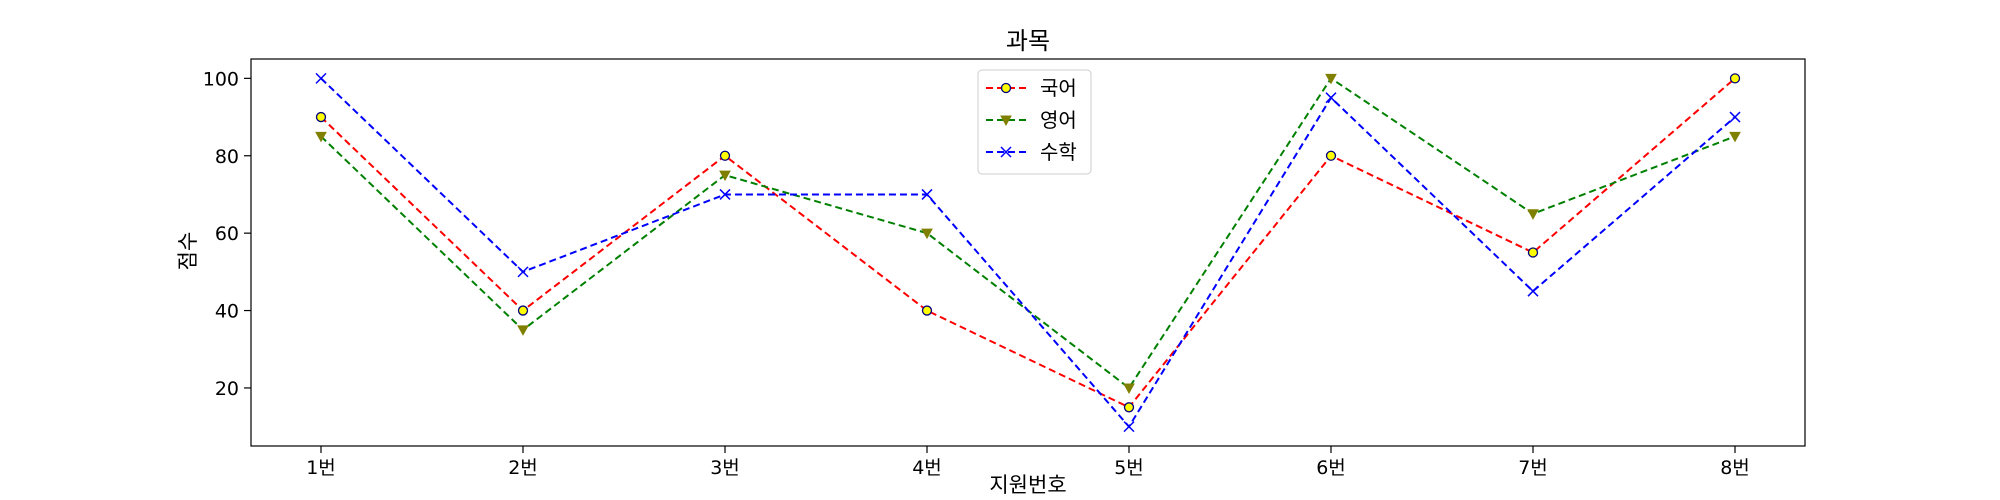 The width and height of the screenshot is (2000, 500). Describe the element at coordinates (523, 468) in the screenshot. I see `x-tick-label: 2번` at that location.